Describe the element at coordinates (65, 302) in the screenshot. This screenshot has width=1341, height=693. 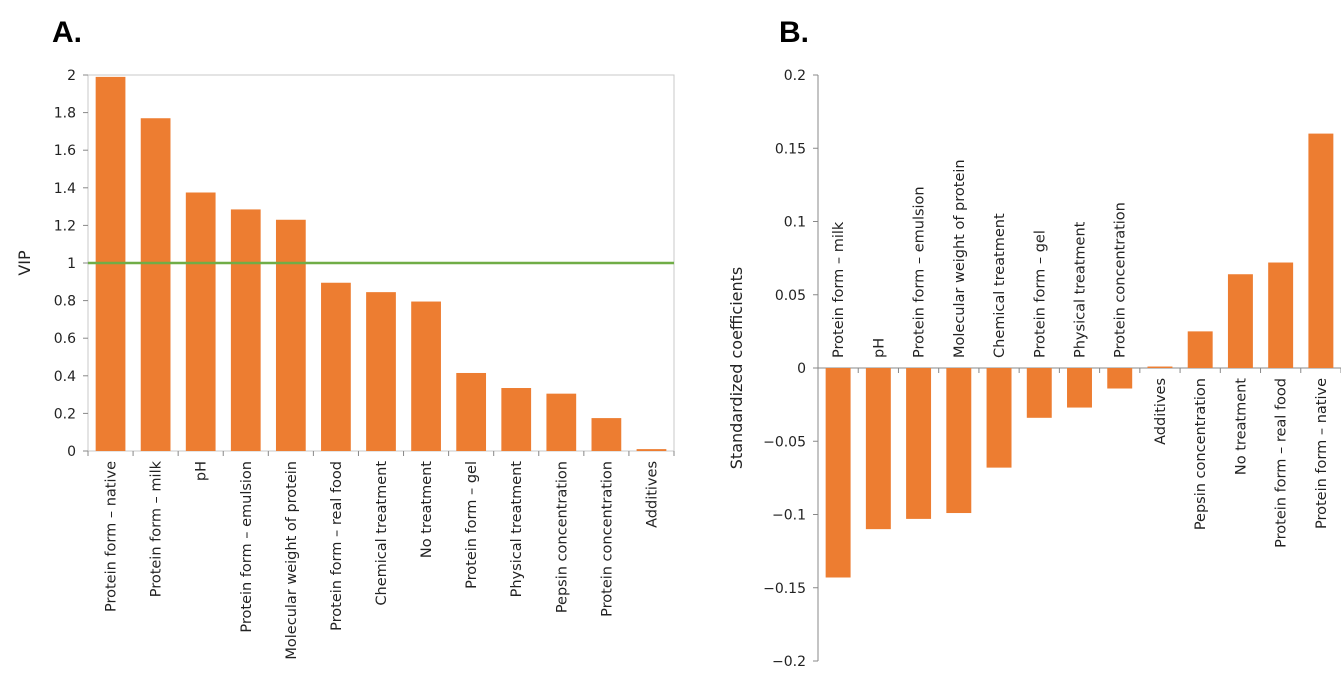
I see `y-tick-label: 0.8` at that location.